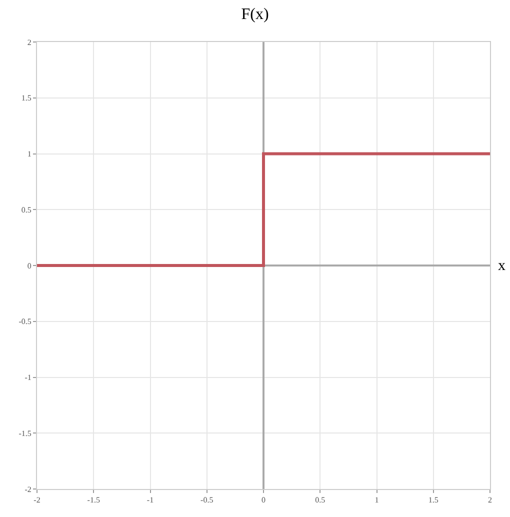  What do you see at coordinates (37, 500) in the screenshot?
I see `x-tick-label: -2` at bounding box center [37, 500].